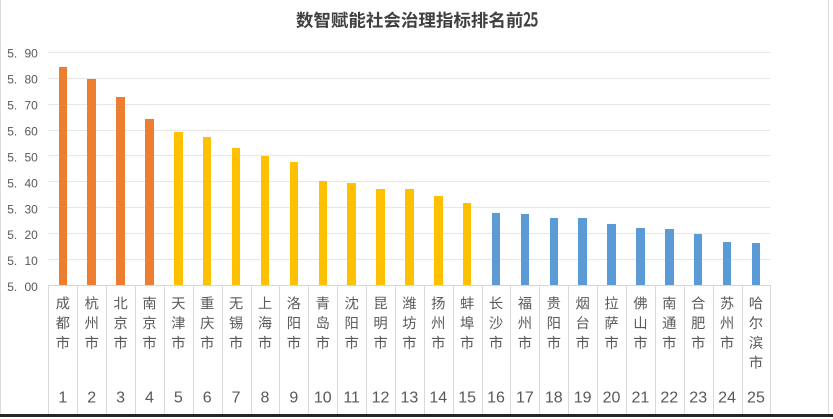 The width and height of the screenshot is (833, 419). What do you see at coordinates (669, 398) in the screenshot?
I see `svg-text: 22` at bounding box center [669, 398].